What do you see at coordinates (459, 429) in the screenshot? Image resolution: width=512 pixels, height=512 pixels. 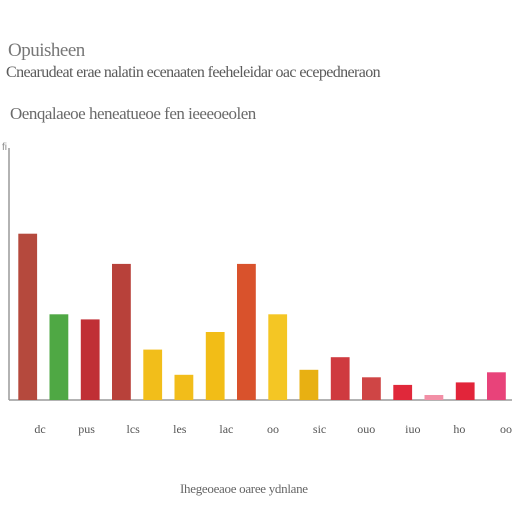 I see `x-tick-label: ho` at bounding box center [459, 429].